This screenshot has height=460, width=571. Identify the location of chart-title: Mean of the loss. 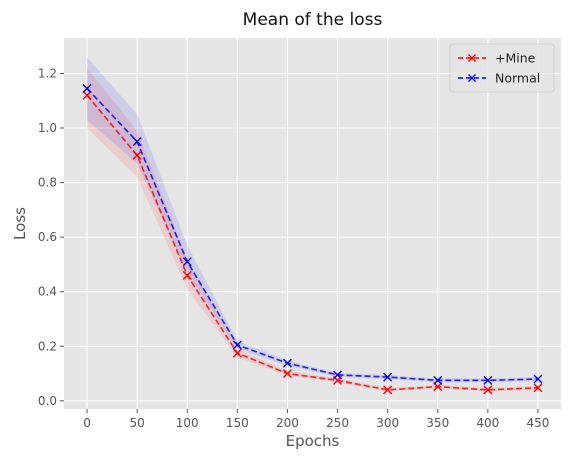
(313, 20).